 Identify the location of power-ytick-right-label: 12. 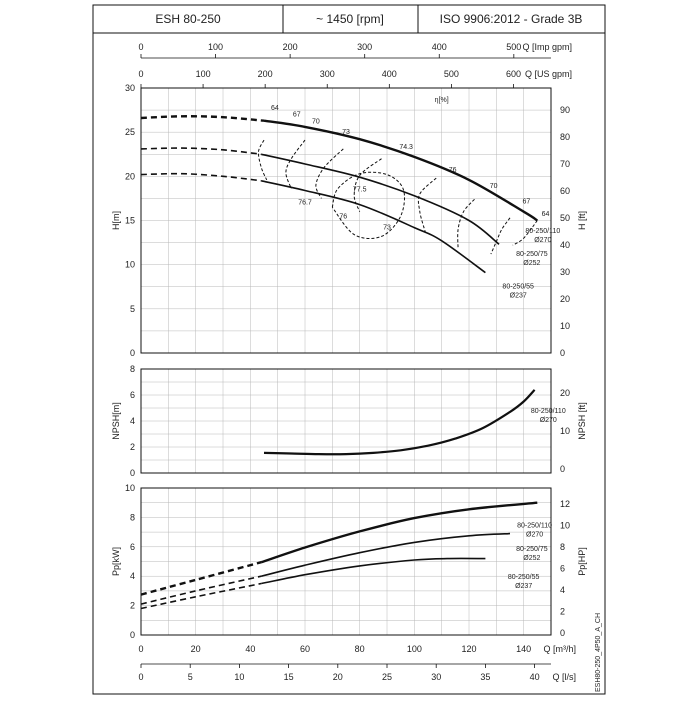
(565, 504).